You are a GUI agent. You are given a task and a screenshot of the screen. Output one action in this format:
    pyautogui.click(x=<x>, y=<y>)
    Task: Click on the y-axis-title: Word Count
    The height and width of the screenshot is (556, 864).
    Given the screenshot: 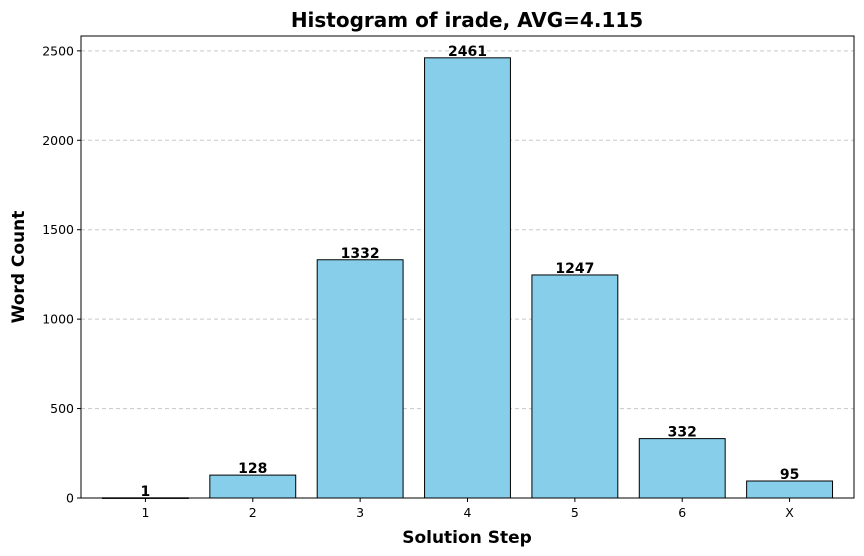 What is the action you would take?
    pyautogui.click(x=19, y=267)
    